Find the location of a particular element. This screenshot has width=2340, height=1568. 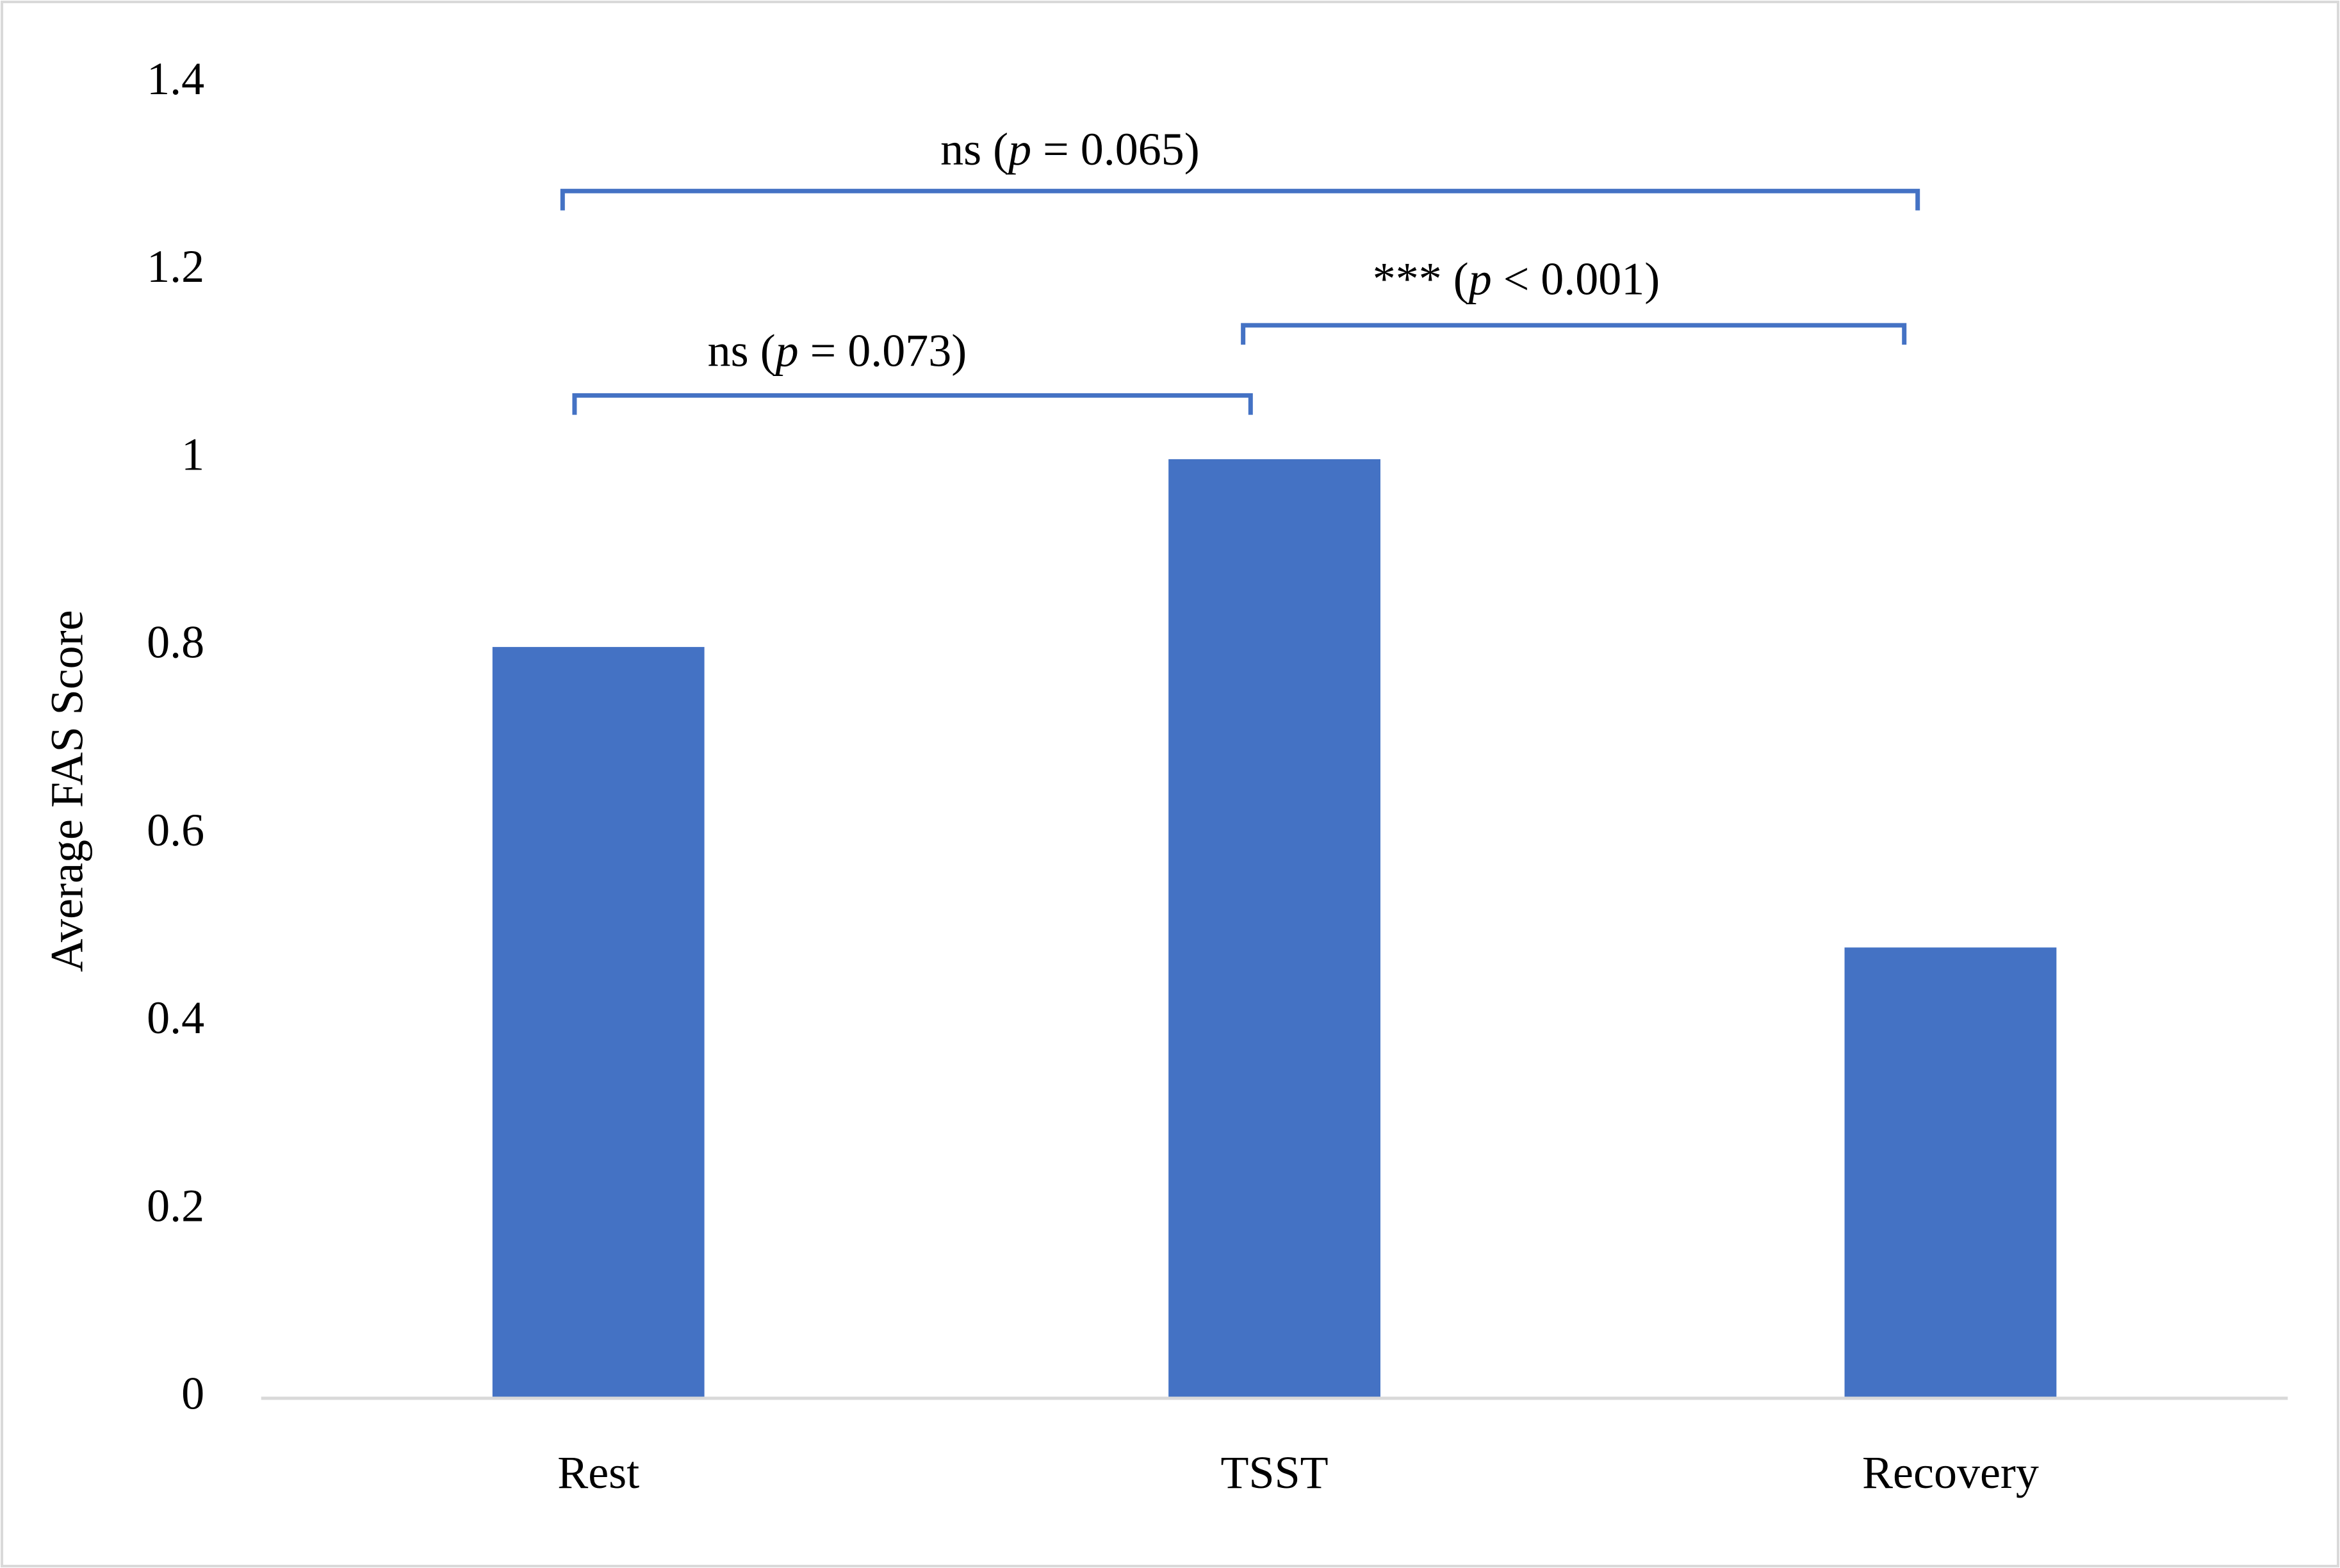

annotation: ns (p = 0.065) is located at coordinates (1070, 148).